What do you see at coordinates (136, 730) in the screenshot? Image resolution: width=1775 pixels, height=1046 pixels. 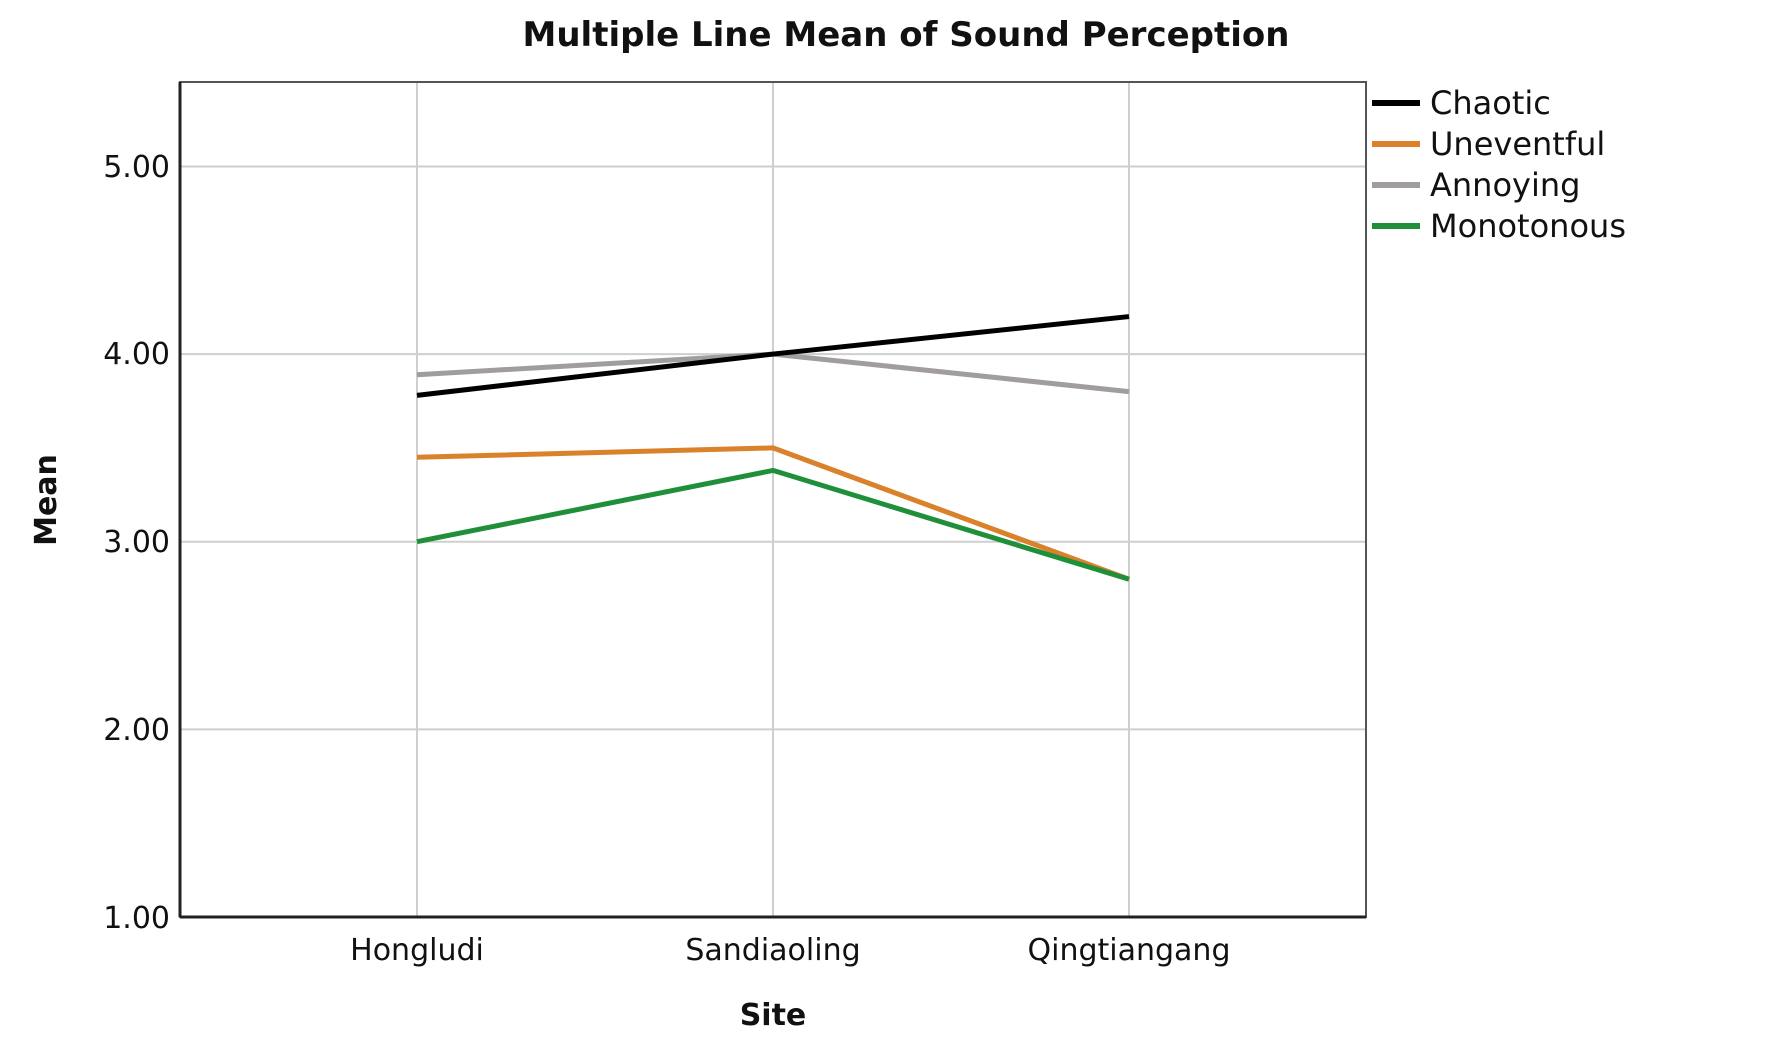 I see `y-tick-label: 2.00` at bounding box center [136, 730].